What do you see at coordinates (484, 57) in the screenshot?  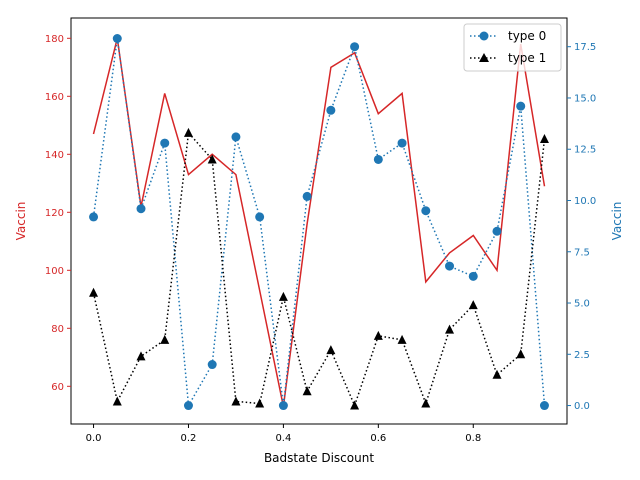 I see `legend-type1-marker` at bounding box center [484, 57].